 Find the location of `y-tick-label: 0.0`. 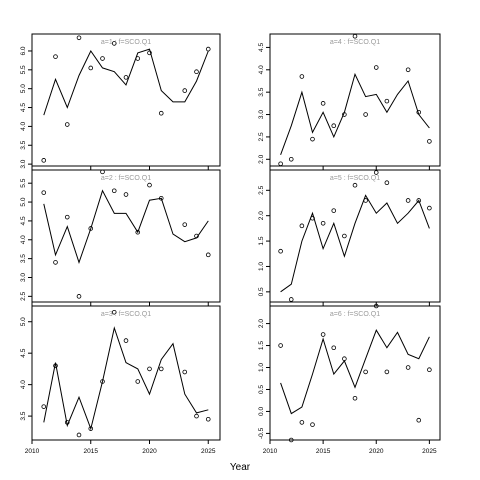

y-tick-label: 0.0 is located at coordinates (261, 411).